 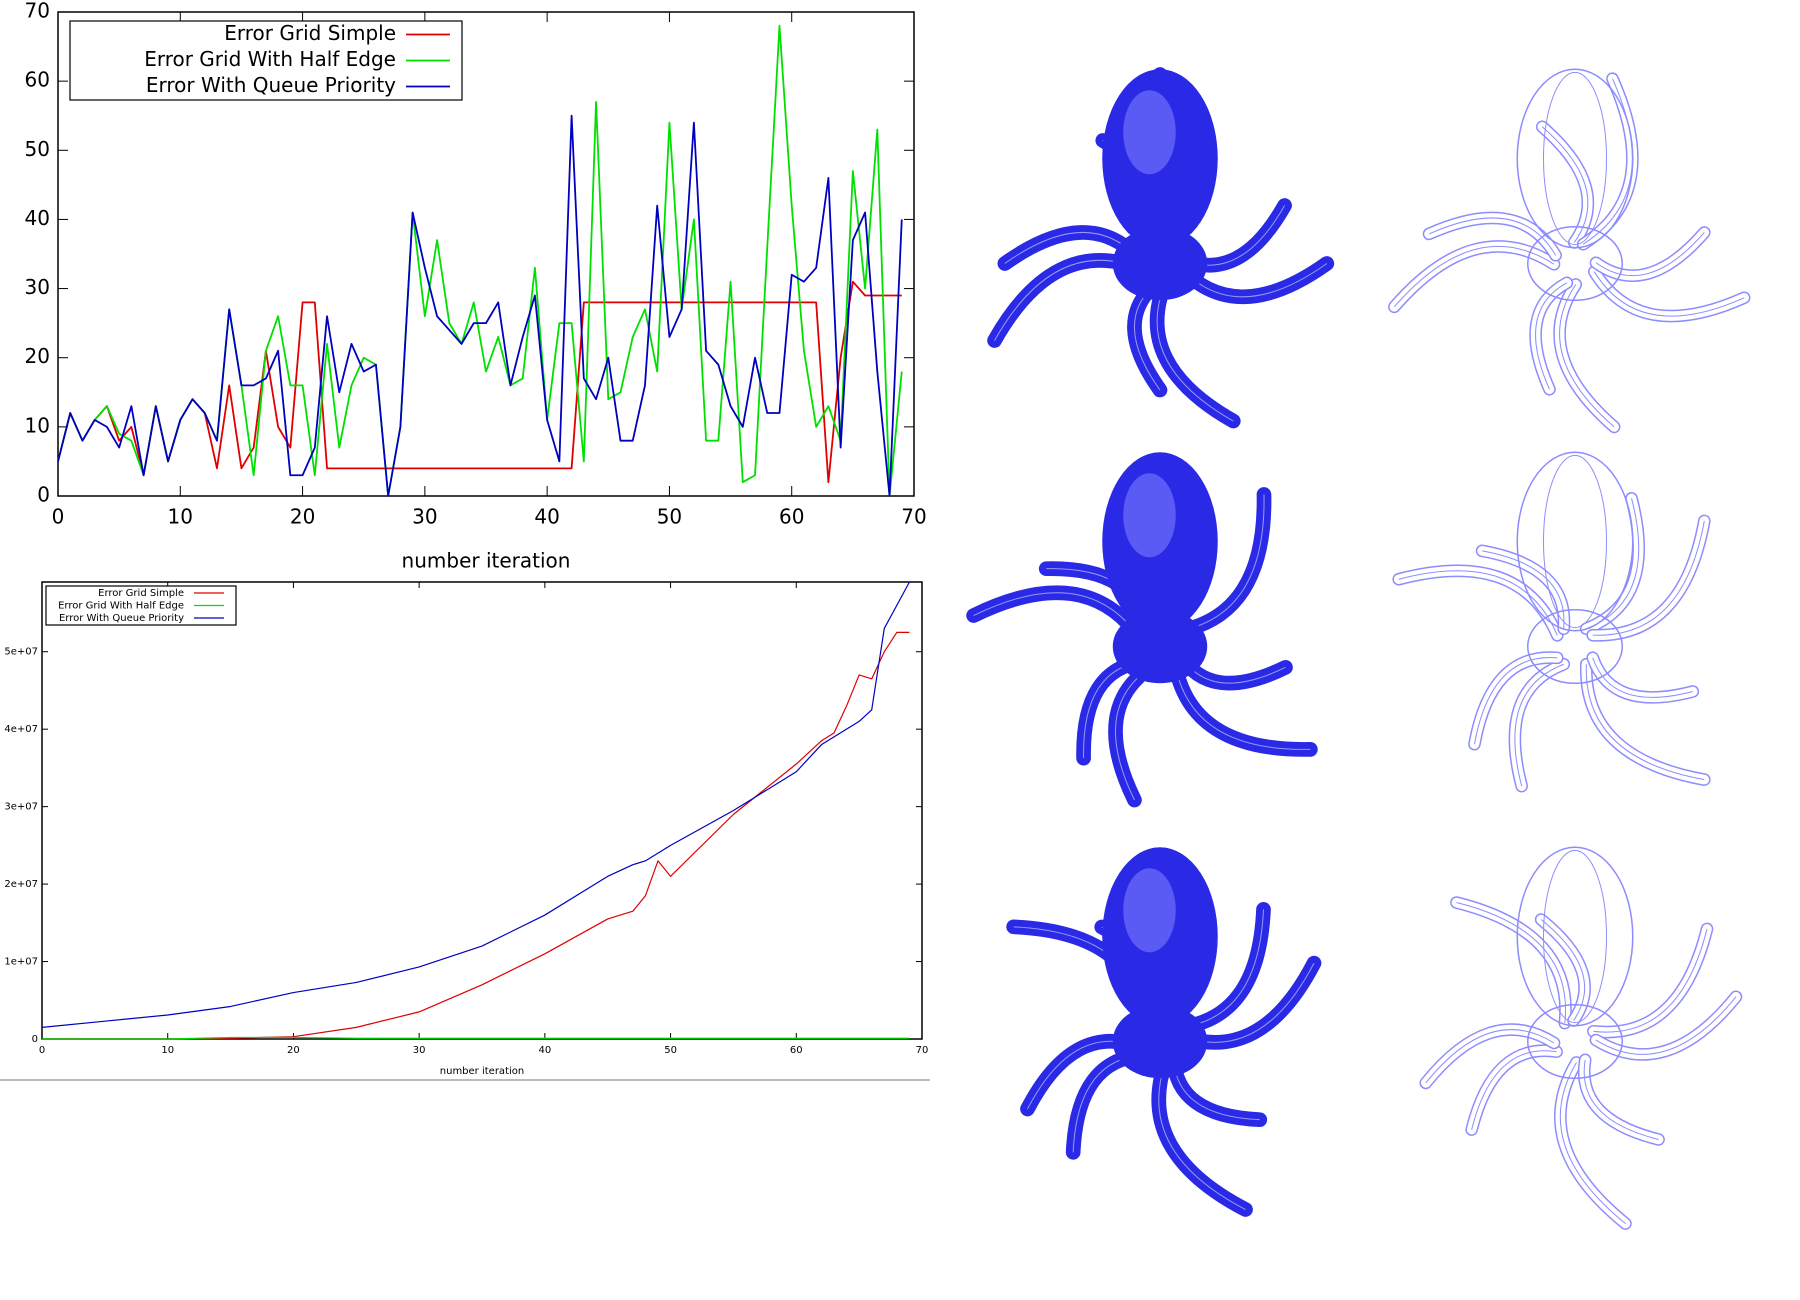 I want to click on y-tick-label: 50, so click(x=37, y=149).